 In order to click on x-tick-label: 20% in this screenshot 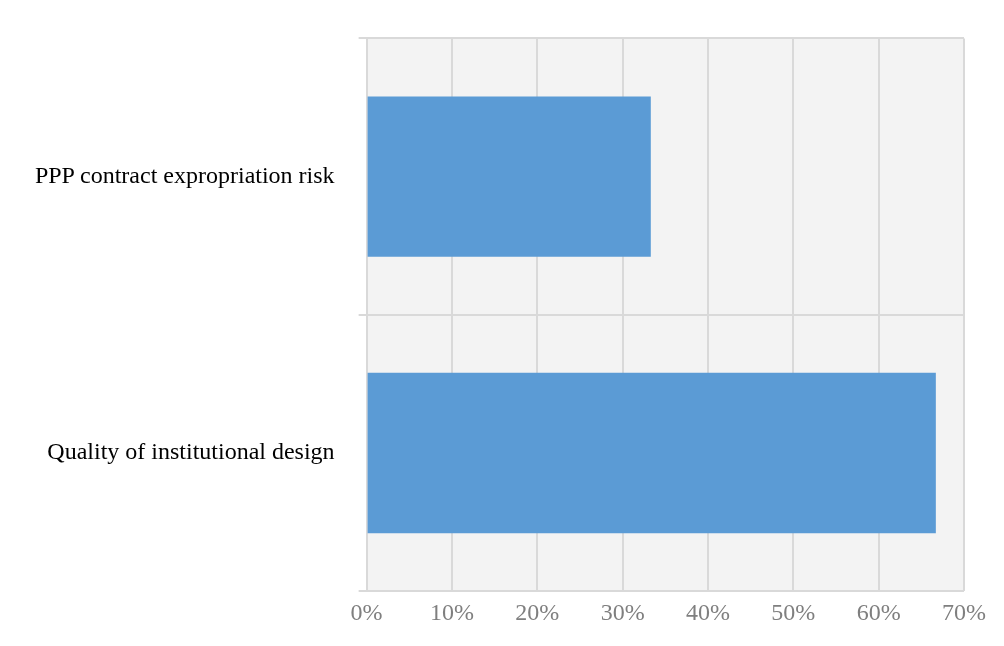, I will do `click(537, 611)`.